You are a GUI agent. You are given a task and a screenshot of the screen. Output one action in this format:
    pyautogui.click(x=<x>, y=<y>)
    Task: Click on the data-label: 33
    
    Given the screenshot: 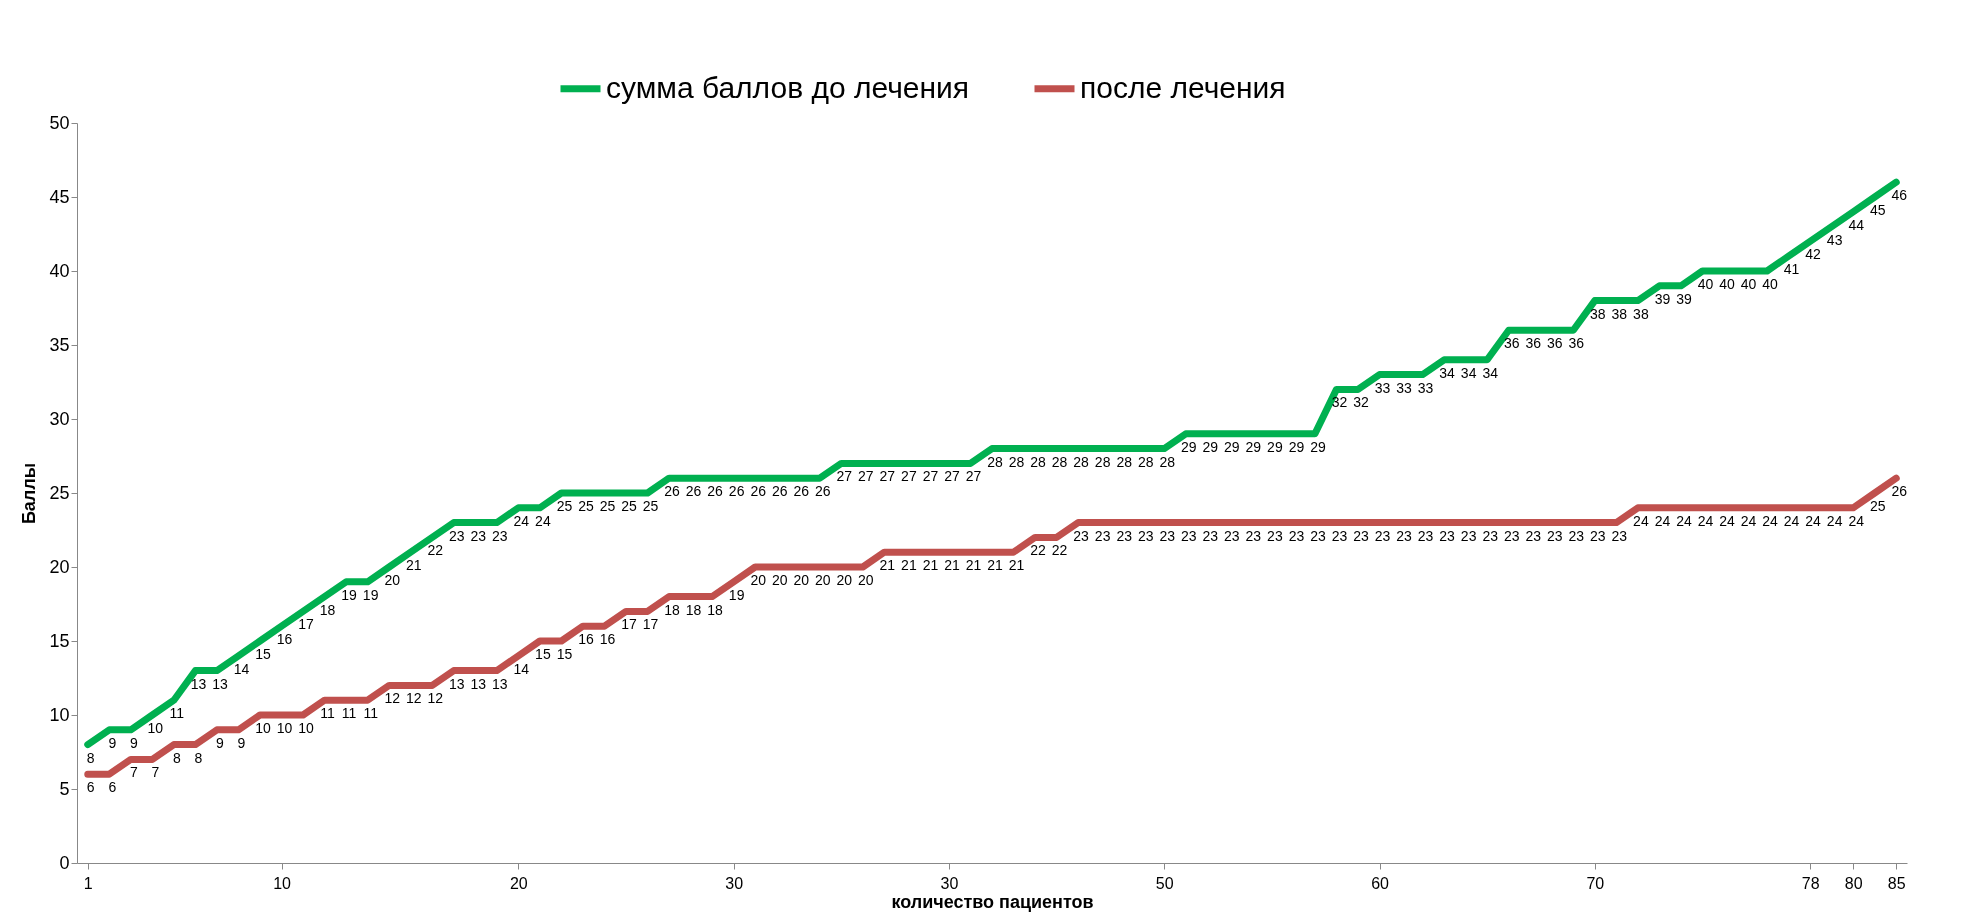 What is the action you would take?
    pyautogui.click(x=1404, y=387)
    